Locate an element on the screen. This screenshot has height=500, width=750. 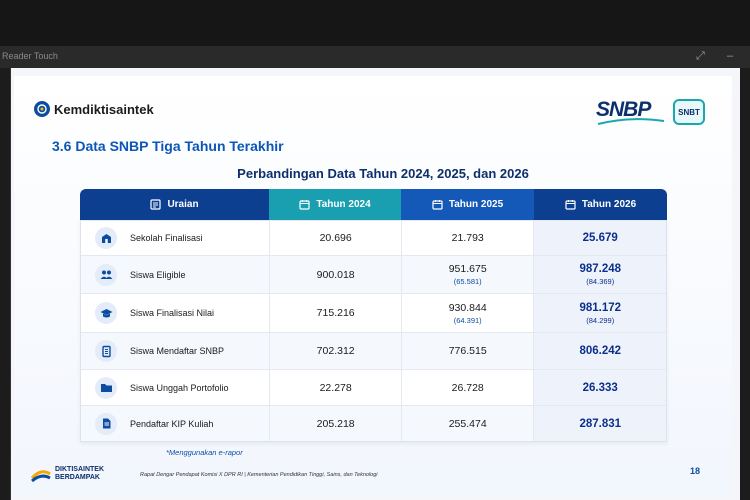
table-header: Uraian Tahun 2024 Tahun 2025 Tahun 2026 is located at coordinates (373, 204).